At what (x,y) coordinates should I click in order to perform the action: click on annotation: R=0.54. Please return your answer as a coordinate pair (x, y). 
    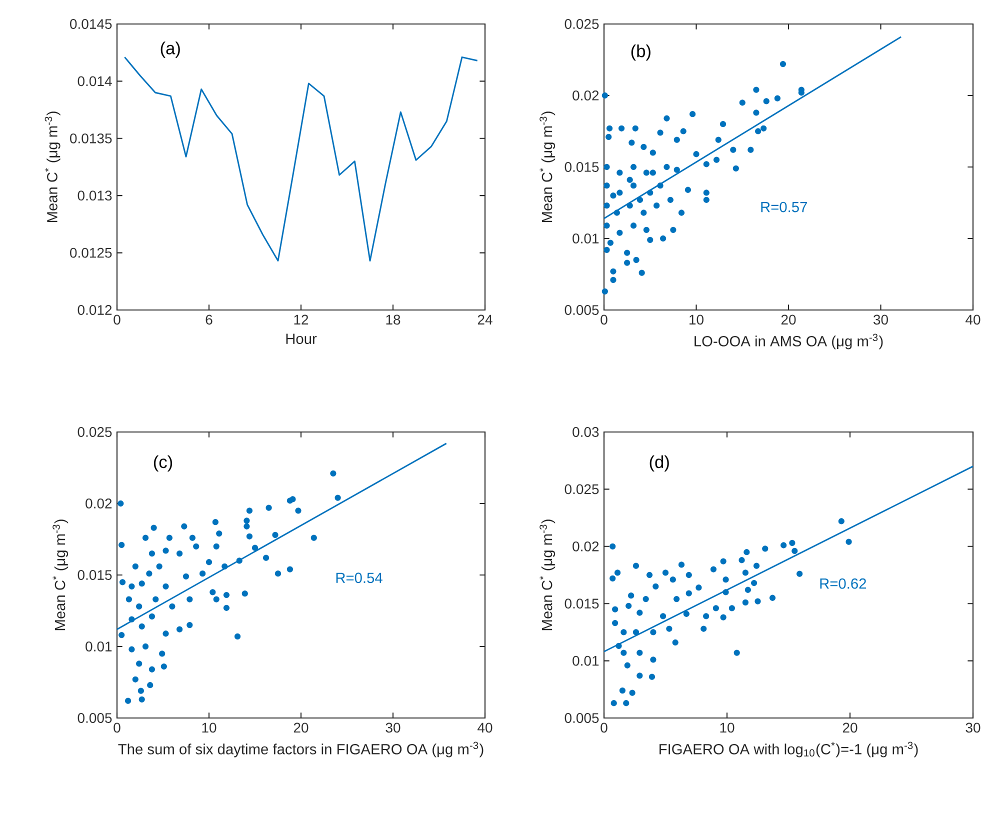
    Looking at the image, I should click on (359, 578).